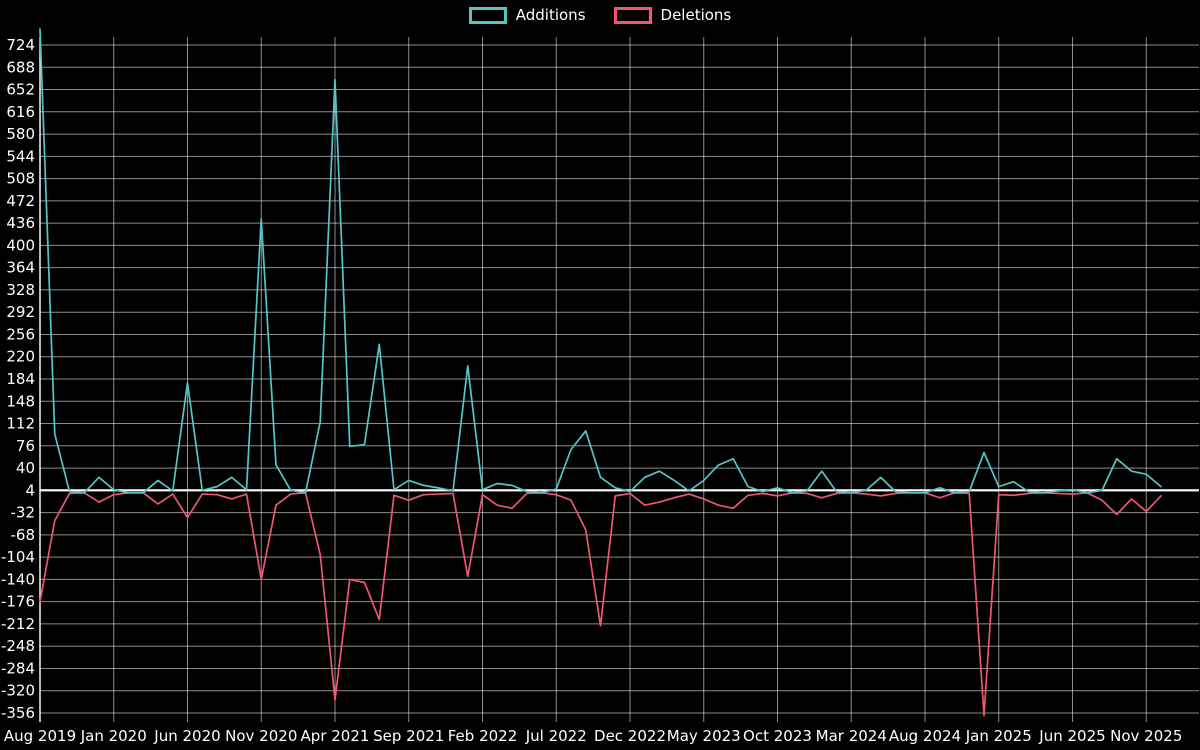 The image size is (1200, 750). I want to click on svg-text: 364, so click(20, 268).